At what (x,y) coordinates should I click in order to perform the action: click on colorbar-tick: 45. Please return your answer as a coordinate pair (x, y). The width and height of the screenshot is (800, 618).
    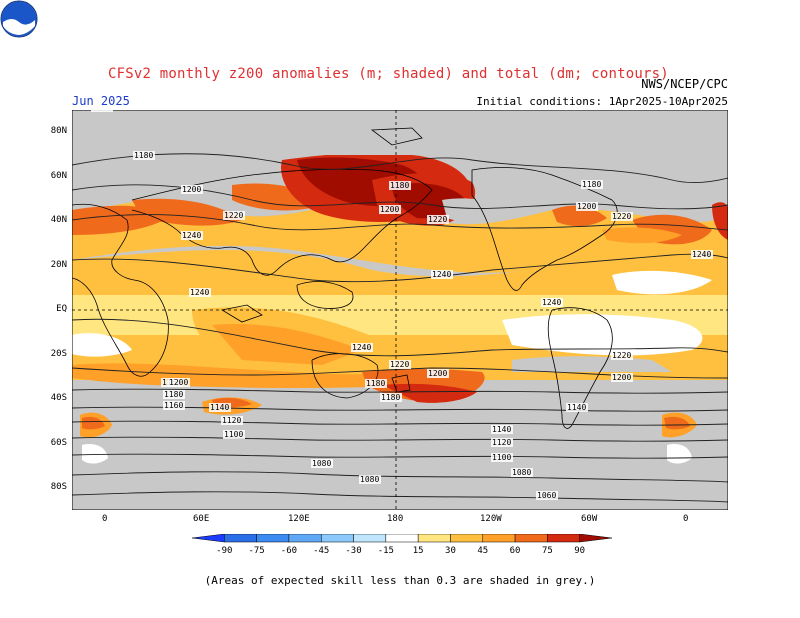
    Looking at the image, I should click on (482, 551).